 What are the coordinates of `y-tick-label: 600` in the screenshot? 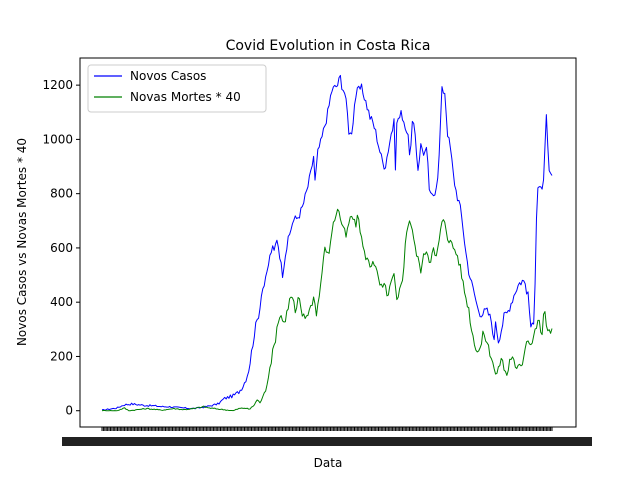 It's located at (61, 248).